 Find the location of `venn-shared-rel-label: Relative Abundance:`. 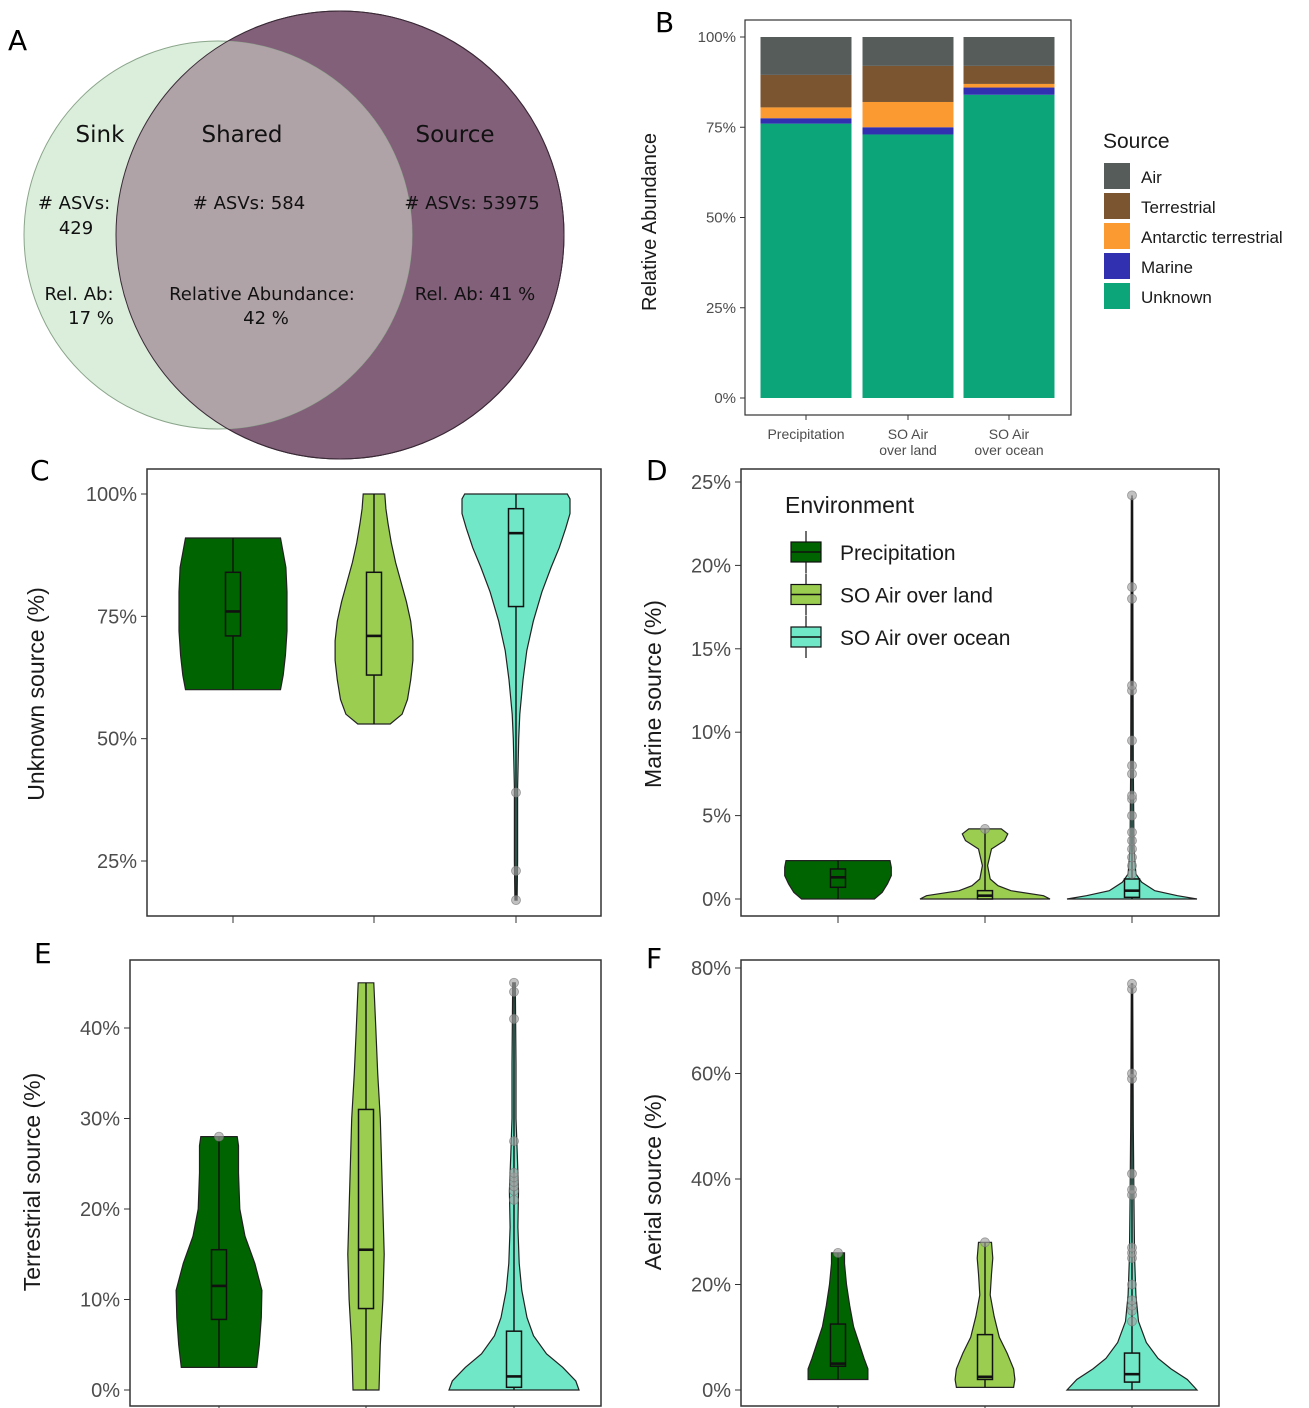

venn-shared-rel-label: Relative Abundance: is located at coordinates (262, 294).